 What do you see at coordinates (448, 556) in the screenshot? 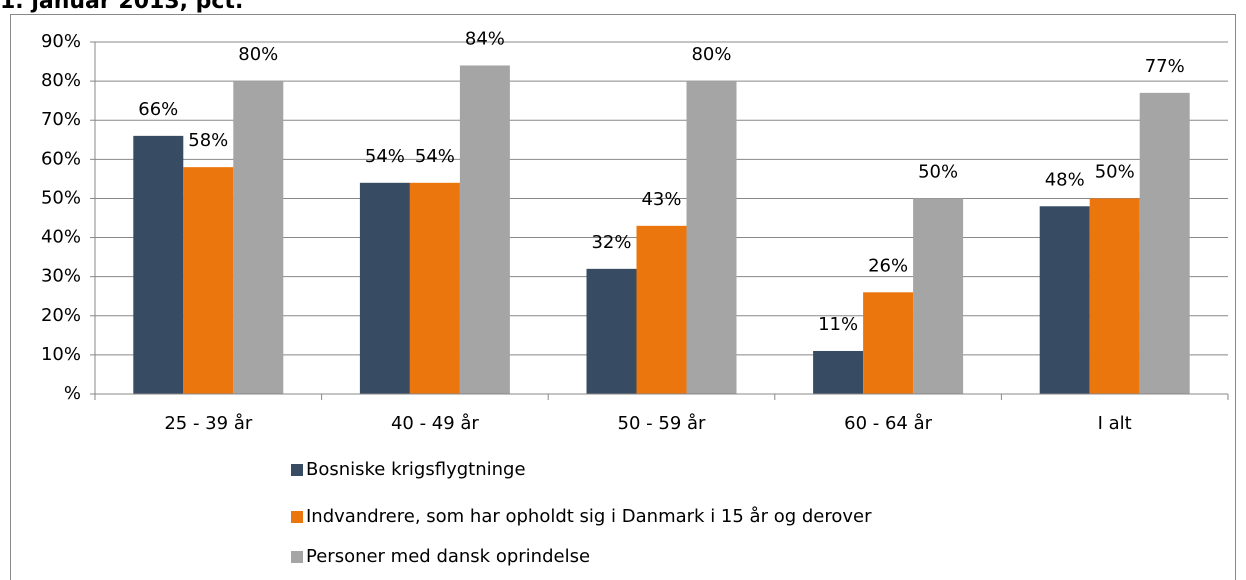
I see `legend-label: Personer med dansk oprindelse` at bounding box center [448, 556].